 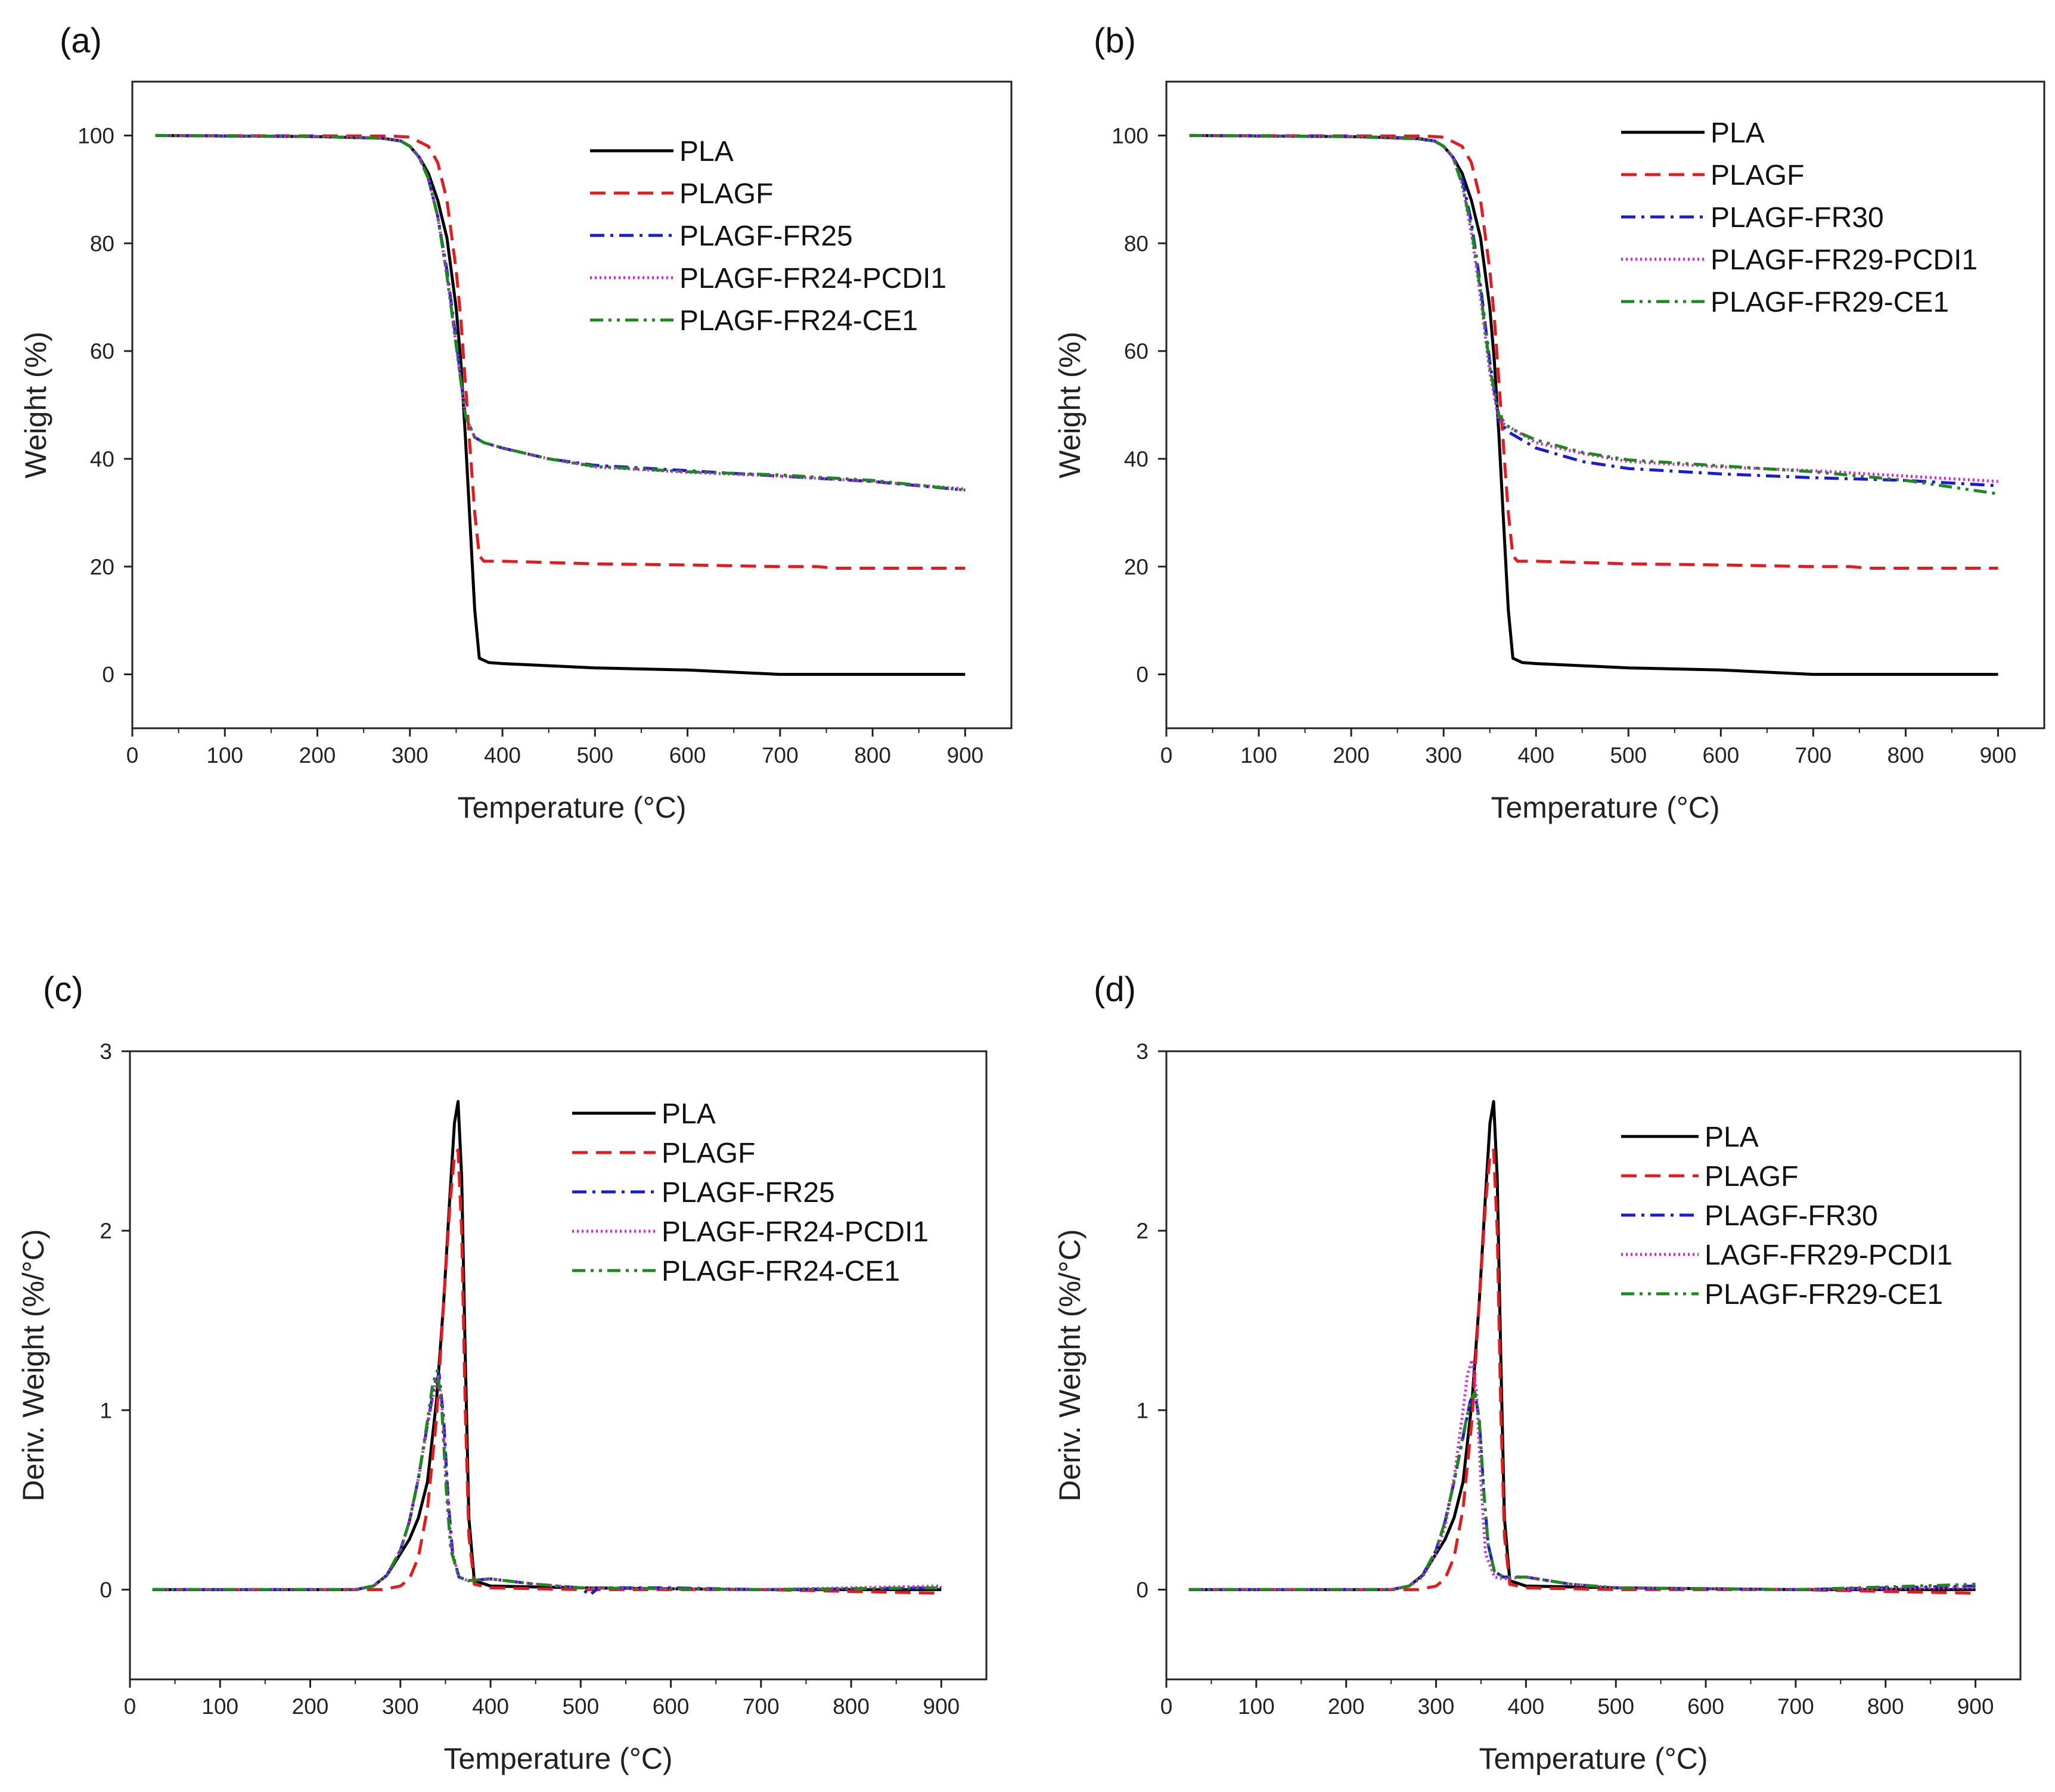 I want to click on series-line-plagf-fr25, so click(x=547, y=1484).